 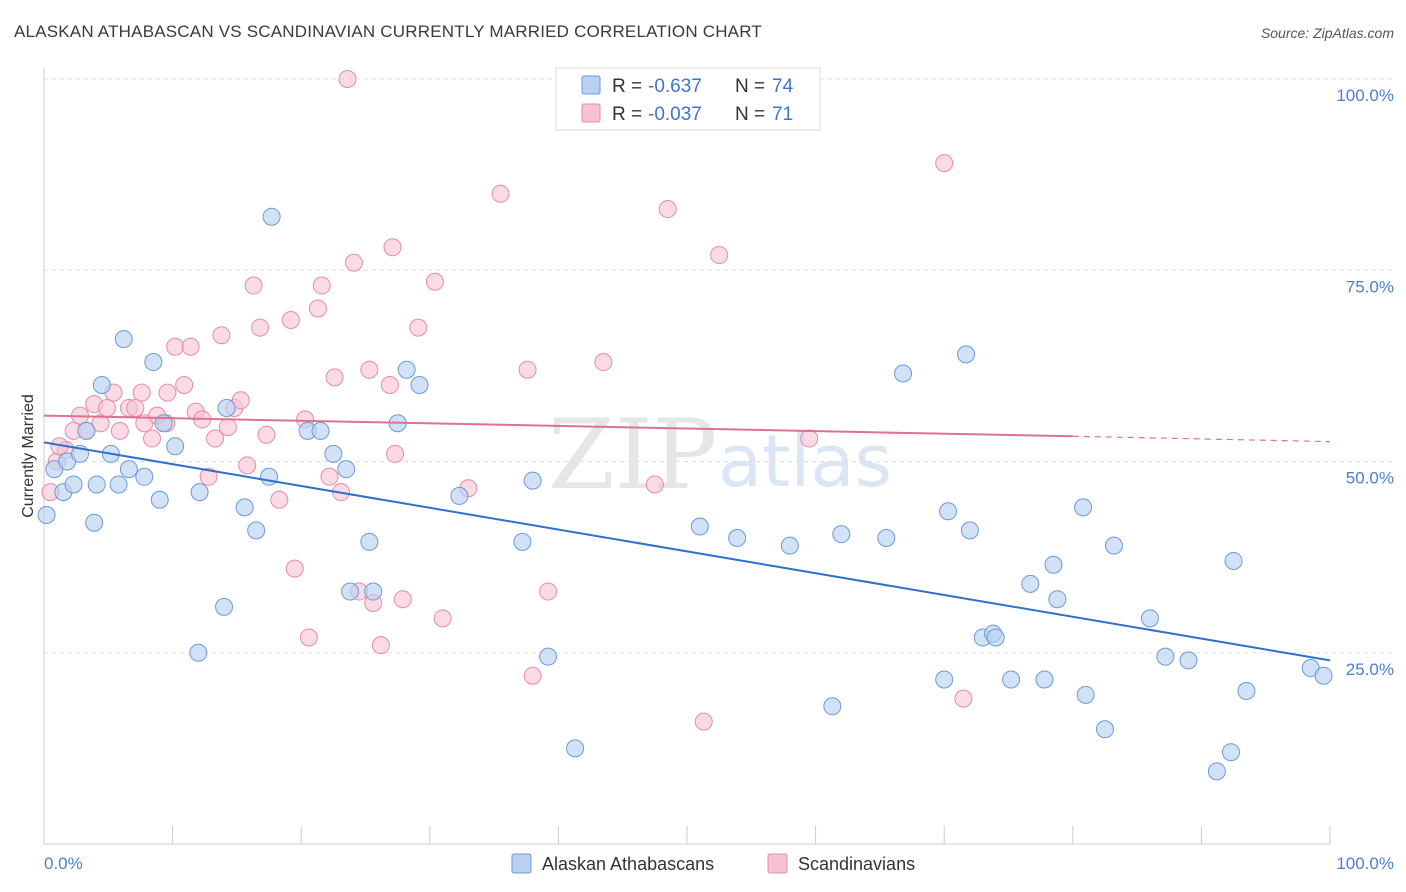 What do you see at coordinates (28, 456) in the screenshot?
I see `y-axis-label: Currently Married` at bounding box center [28, 456].